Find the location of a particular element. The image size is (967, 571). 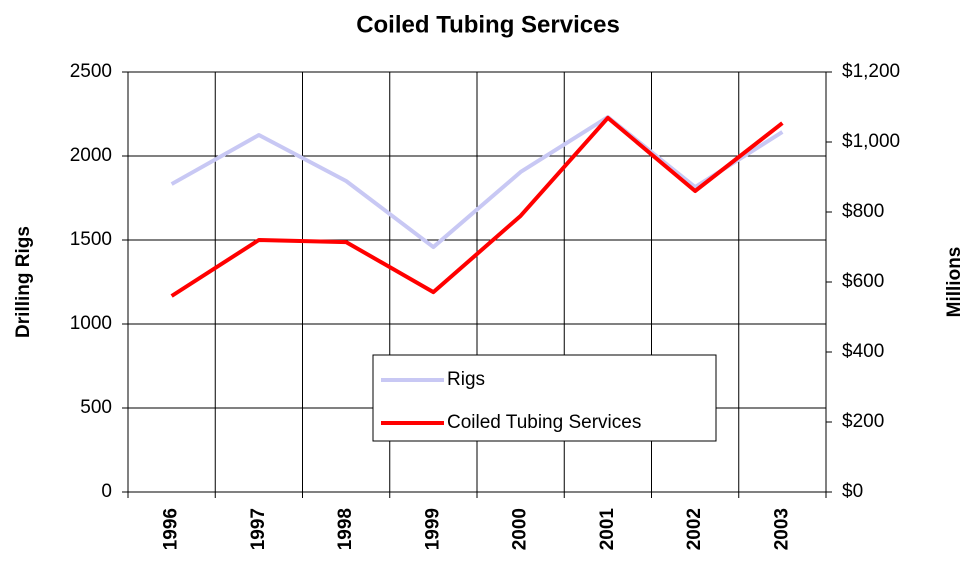

y-tick-label: 500 is located at coordinates (96, 407).